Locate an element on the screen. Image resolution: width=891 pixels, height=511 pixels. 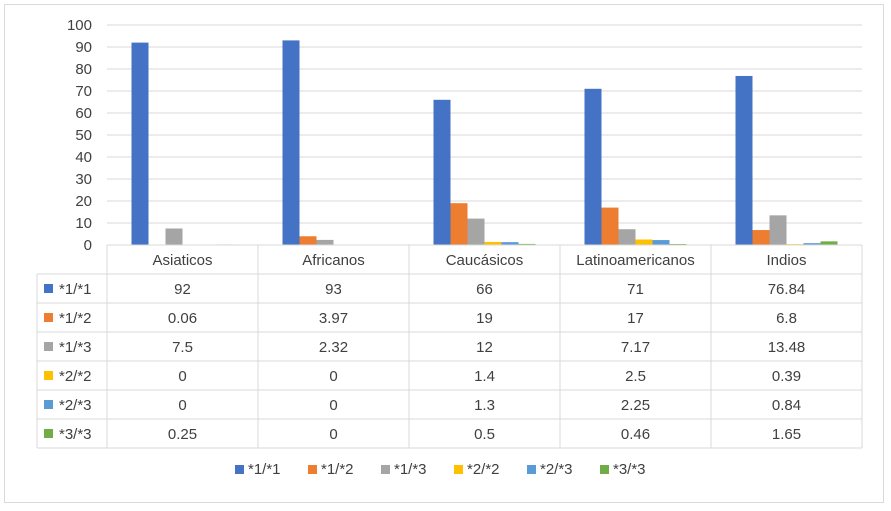
table-cell-value: 1.65 is located at coordinates (786, 434).